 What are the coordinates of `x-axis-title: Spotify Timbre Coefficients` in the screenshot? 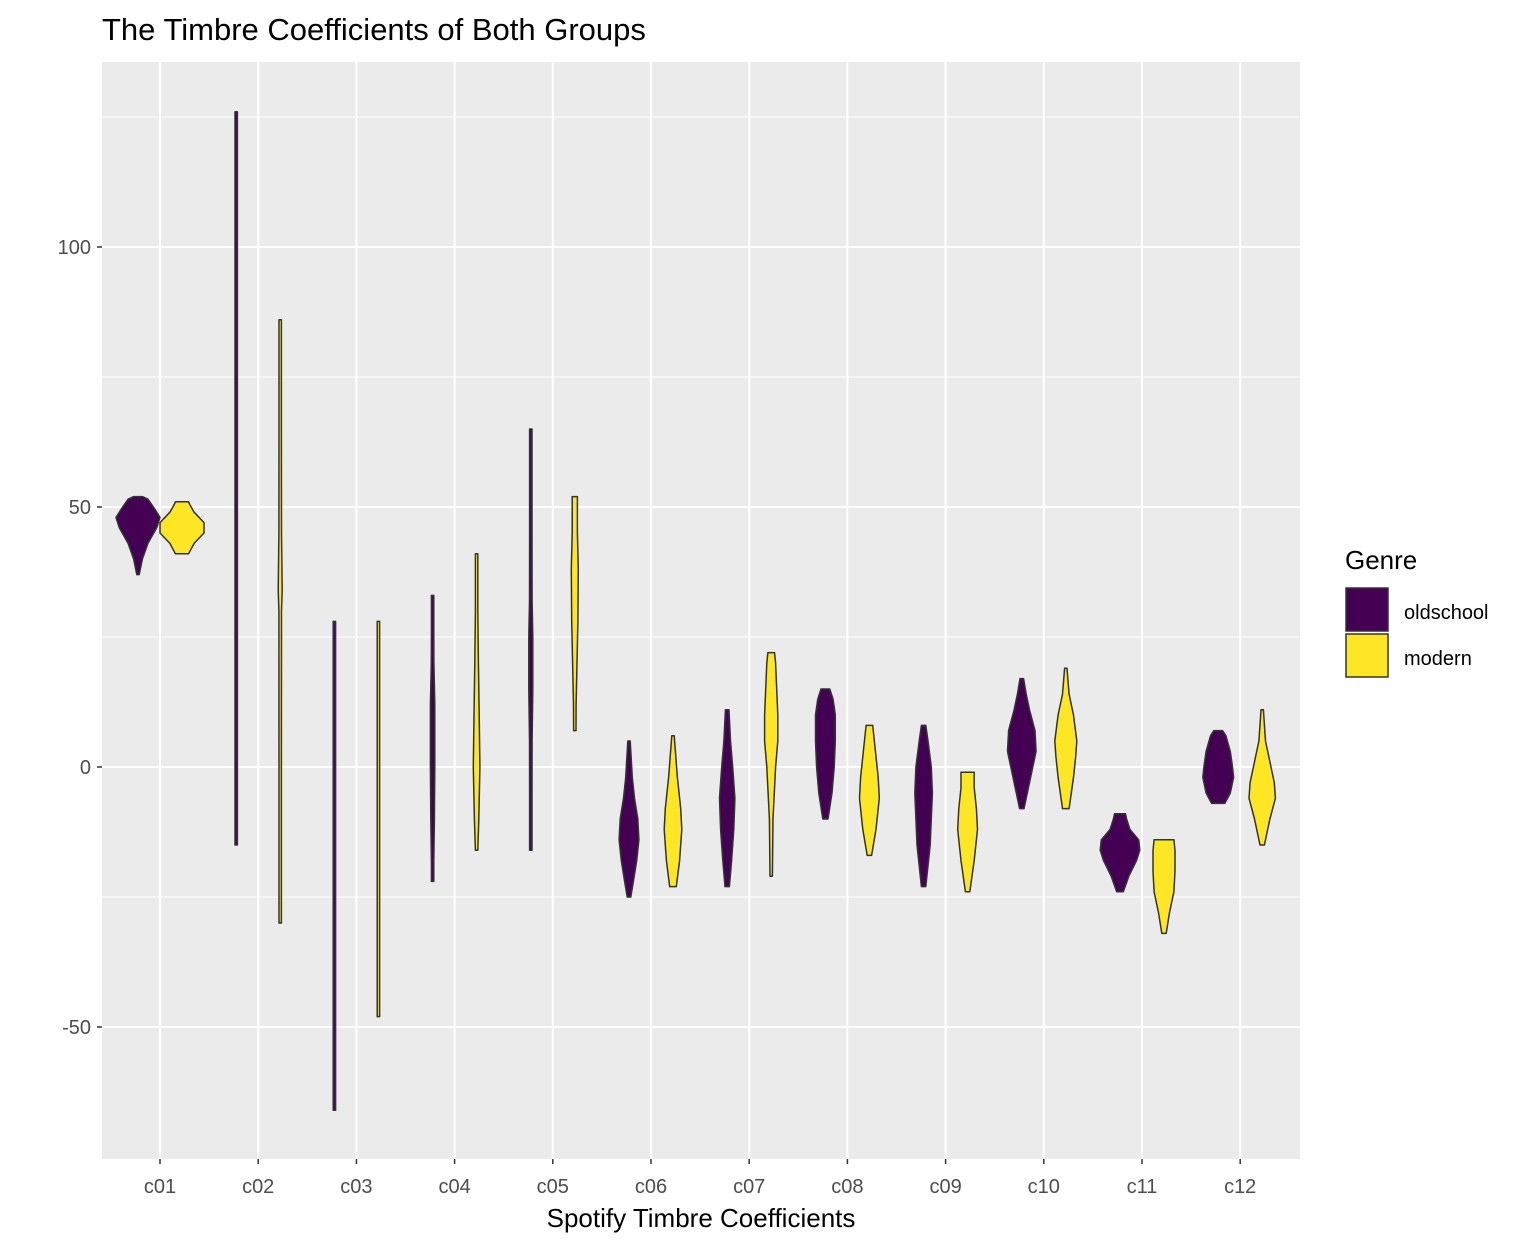 It's located at (701, 1218).